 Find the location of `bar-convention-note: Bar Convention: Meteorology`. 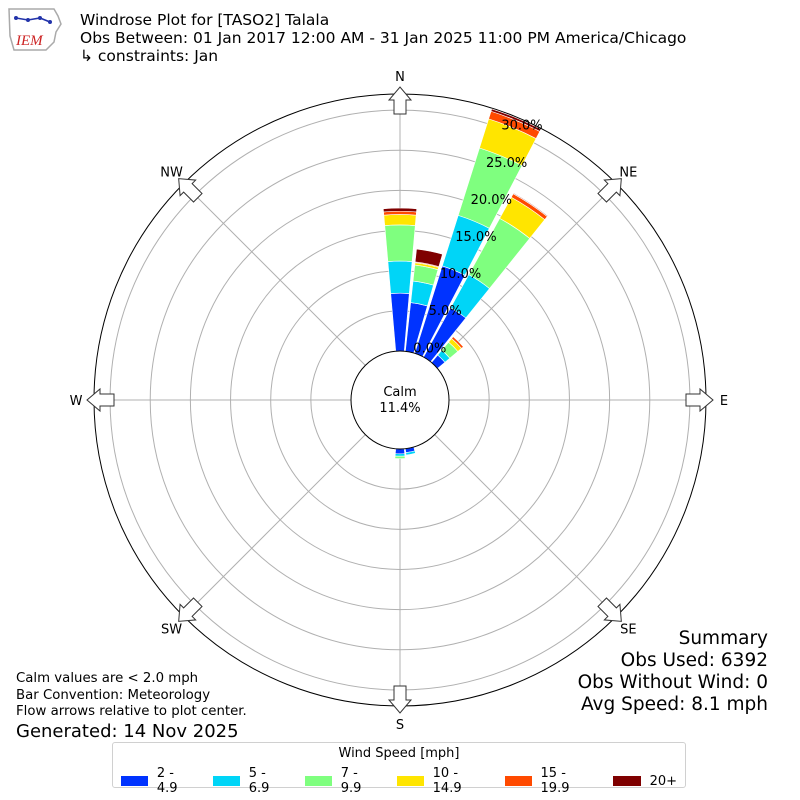

bar-convention-note: Bar Convention: Meteorology is located at coordinates (113, 695).